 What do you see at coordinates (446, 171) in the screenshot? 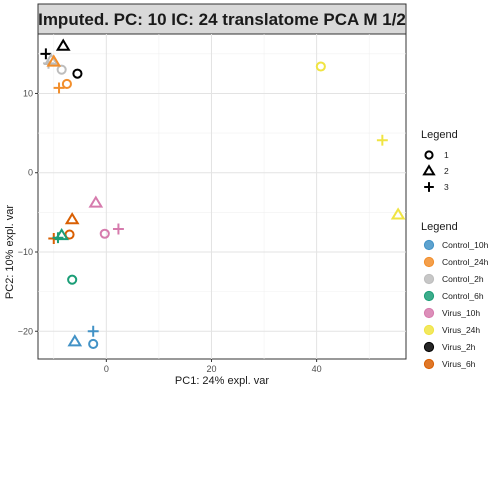
I see `shape-legend-label: 2` at bounding box center [446, 171].